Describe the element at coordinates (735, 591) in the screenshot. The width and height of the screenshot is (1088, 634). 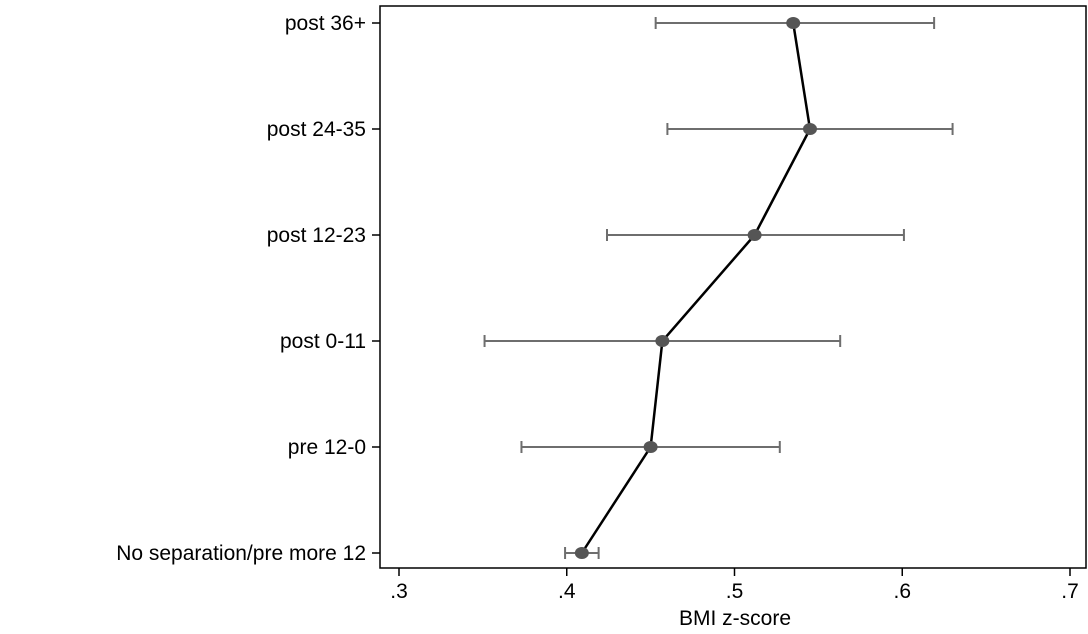
I see `x-tick-label: .5` at that location.